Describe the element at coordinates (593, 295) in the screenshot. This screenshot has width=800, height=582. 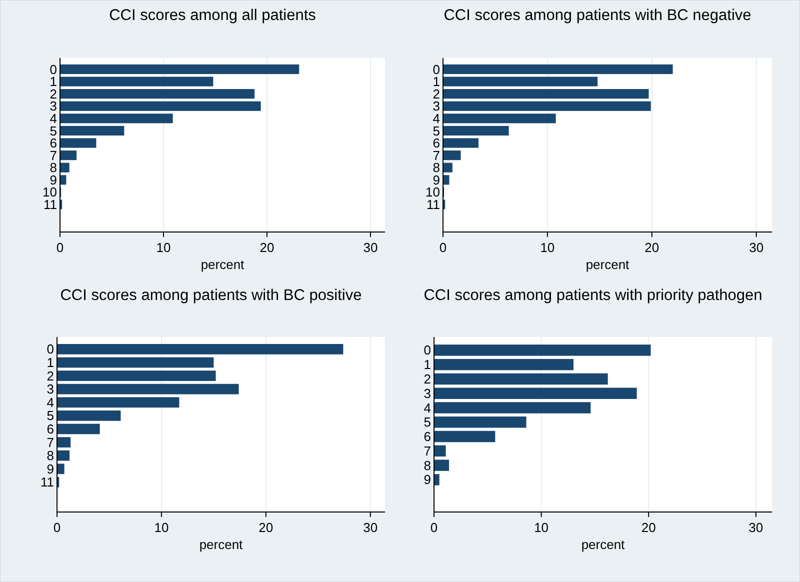
I see `chart-title: CCI scores among patients with priority pathogen` at that location.